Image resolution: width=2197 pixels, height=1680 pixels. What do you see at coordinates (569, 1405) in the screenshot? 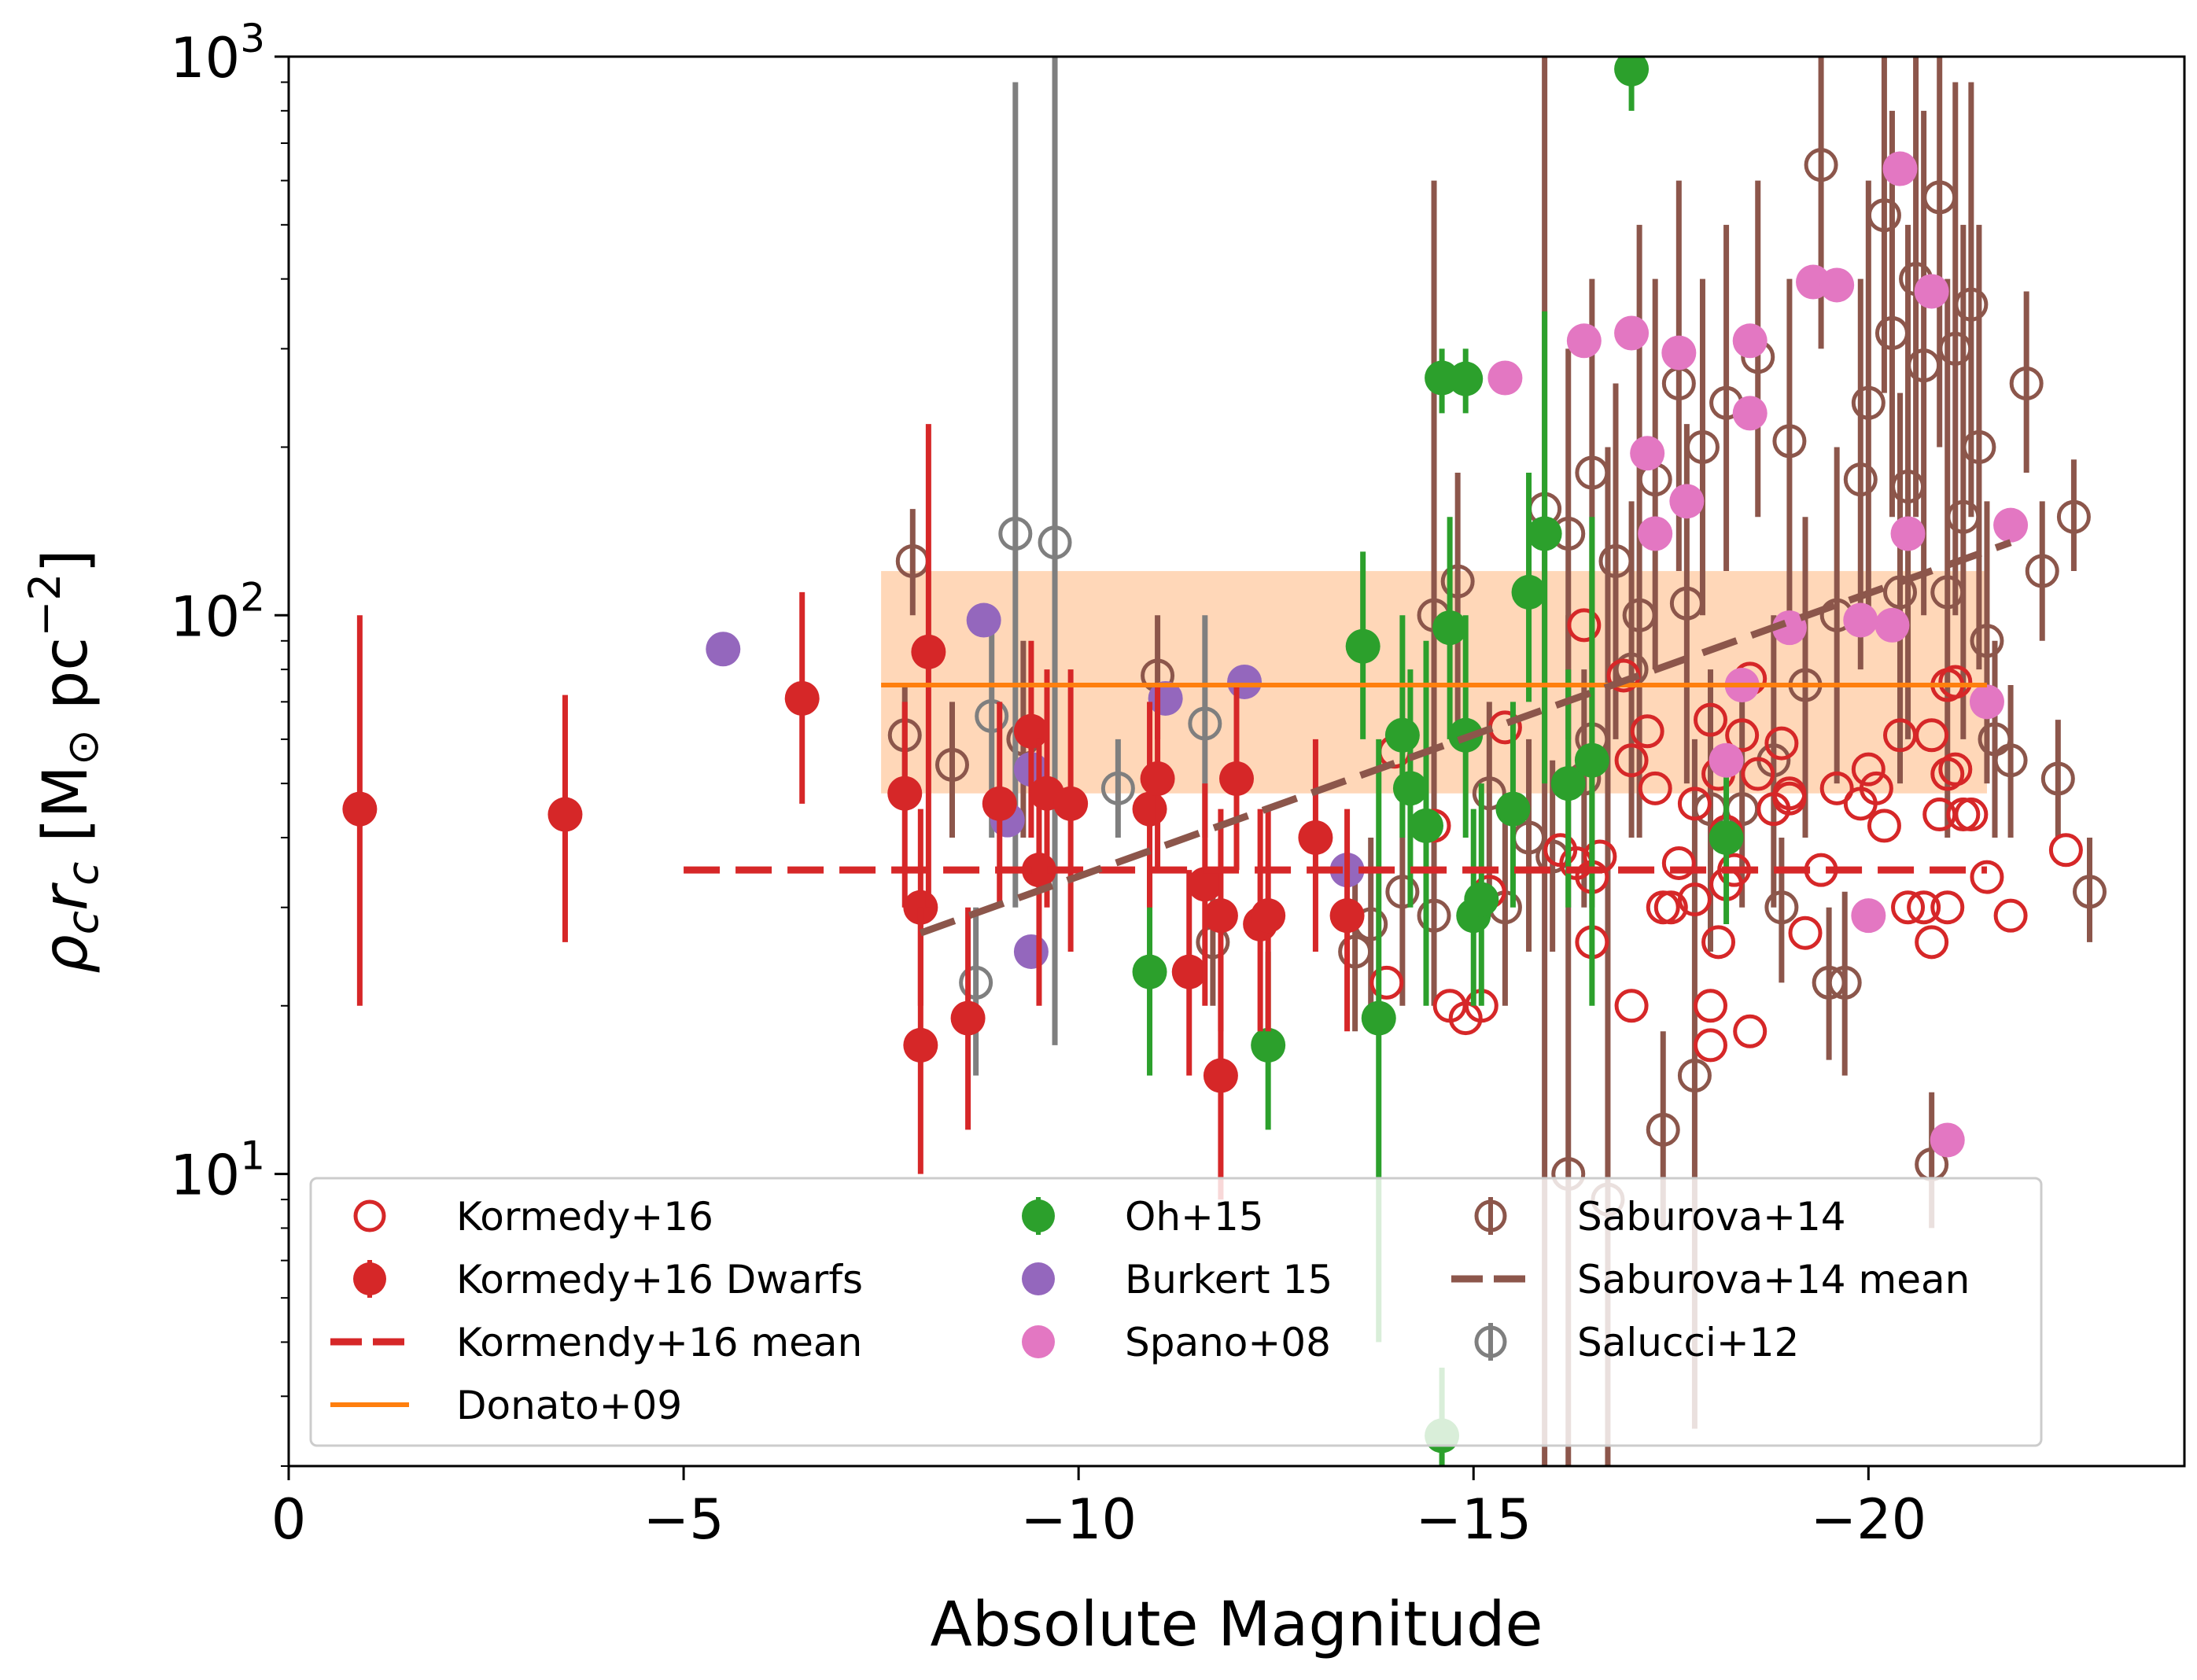
I see `legend-label-donato-09: Donato+09` at bounding box center [569, 1405].